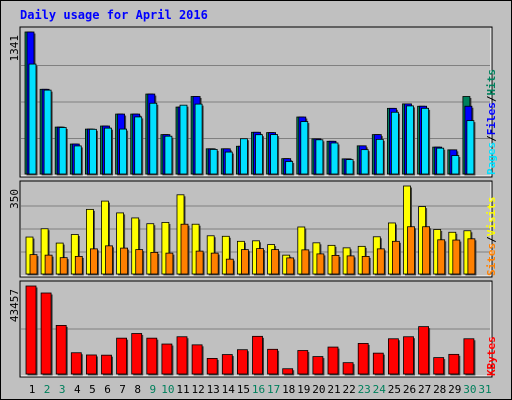  What do you see at coordinates (122, 389) in the screenshot?
I see `x-tick-label: 7` at bounding box center [122, 389].